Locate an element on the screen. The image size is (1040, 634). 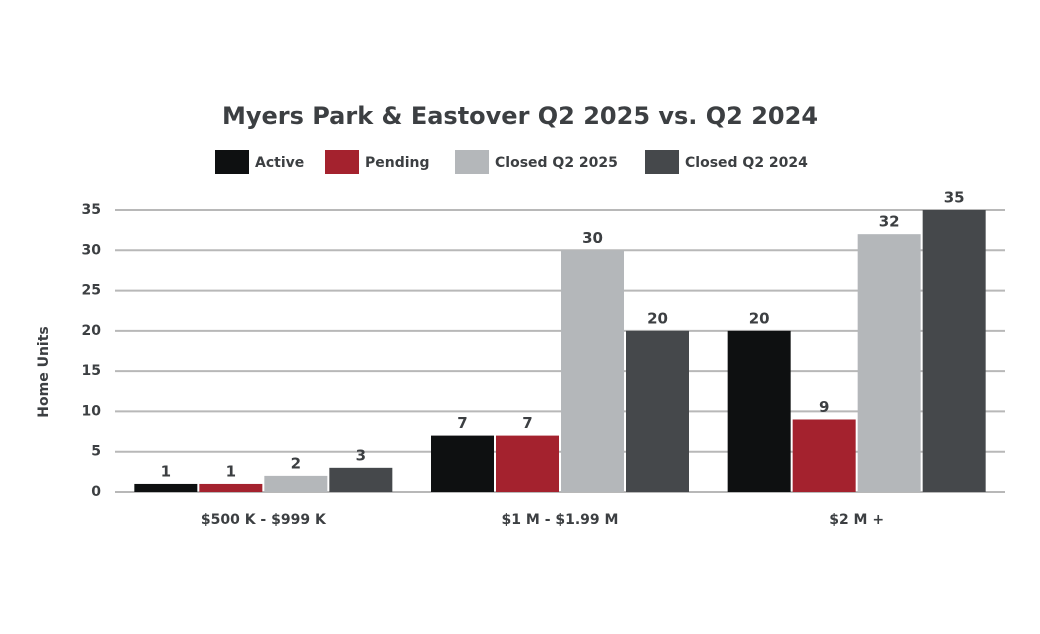
value-label: 30 is located at coordinates (592, 238).